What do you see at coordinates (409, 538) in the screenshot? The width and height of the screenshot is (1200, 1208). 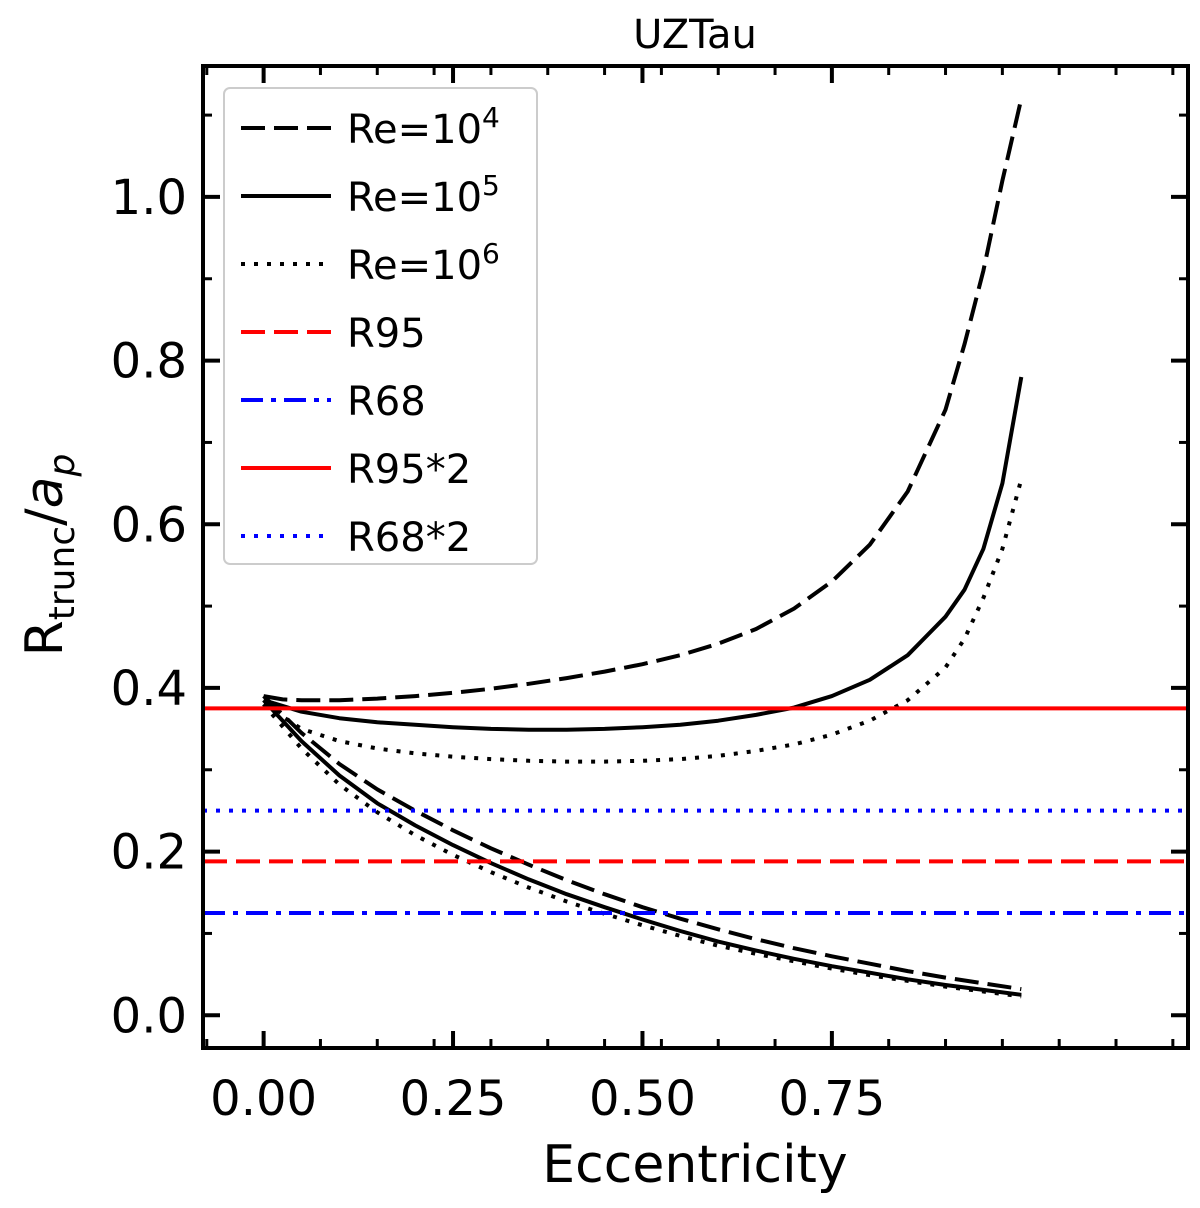 I see `legend-label-6: R68*2` at bounding box center [409, 538].